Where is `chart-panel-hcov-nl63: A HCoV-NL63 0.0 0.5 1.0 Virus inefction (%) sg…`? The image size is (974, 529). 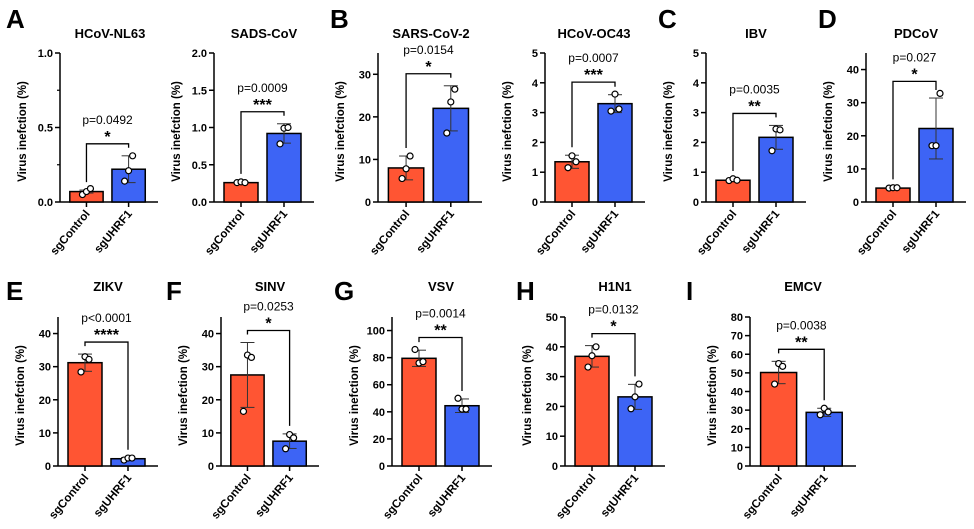
chart-panel-hcov-nl63: A HCoV-NL63 0.0 0.5 1.0 Virus inefction (%) sg… is located at coordinates (82, 131).